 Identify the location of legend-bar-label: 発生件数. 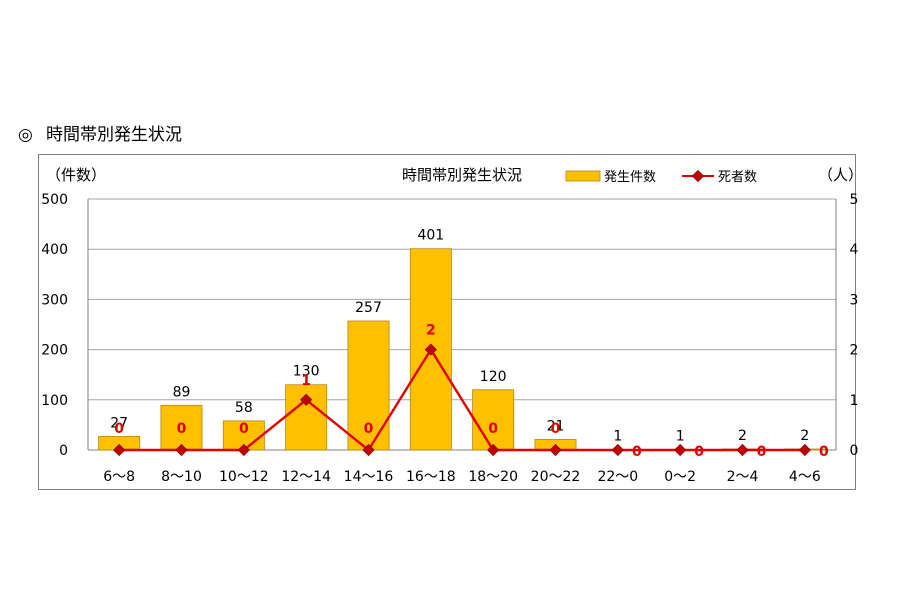
(630, 177).